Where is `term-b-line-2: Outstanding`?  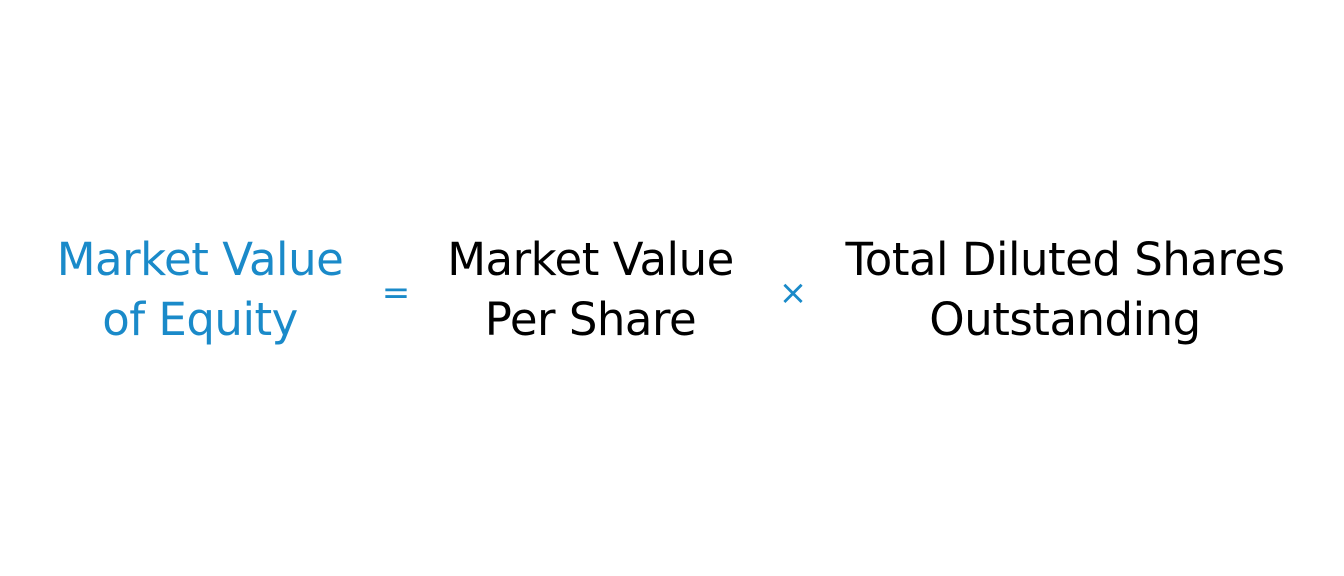 term-b-line-2: Outstanding is located at coordinates (1065, 319).